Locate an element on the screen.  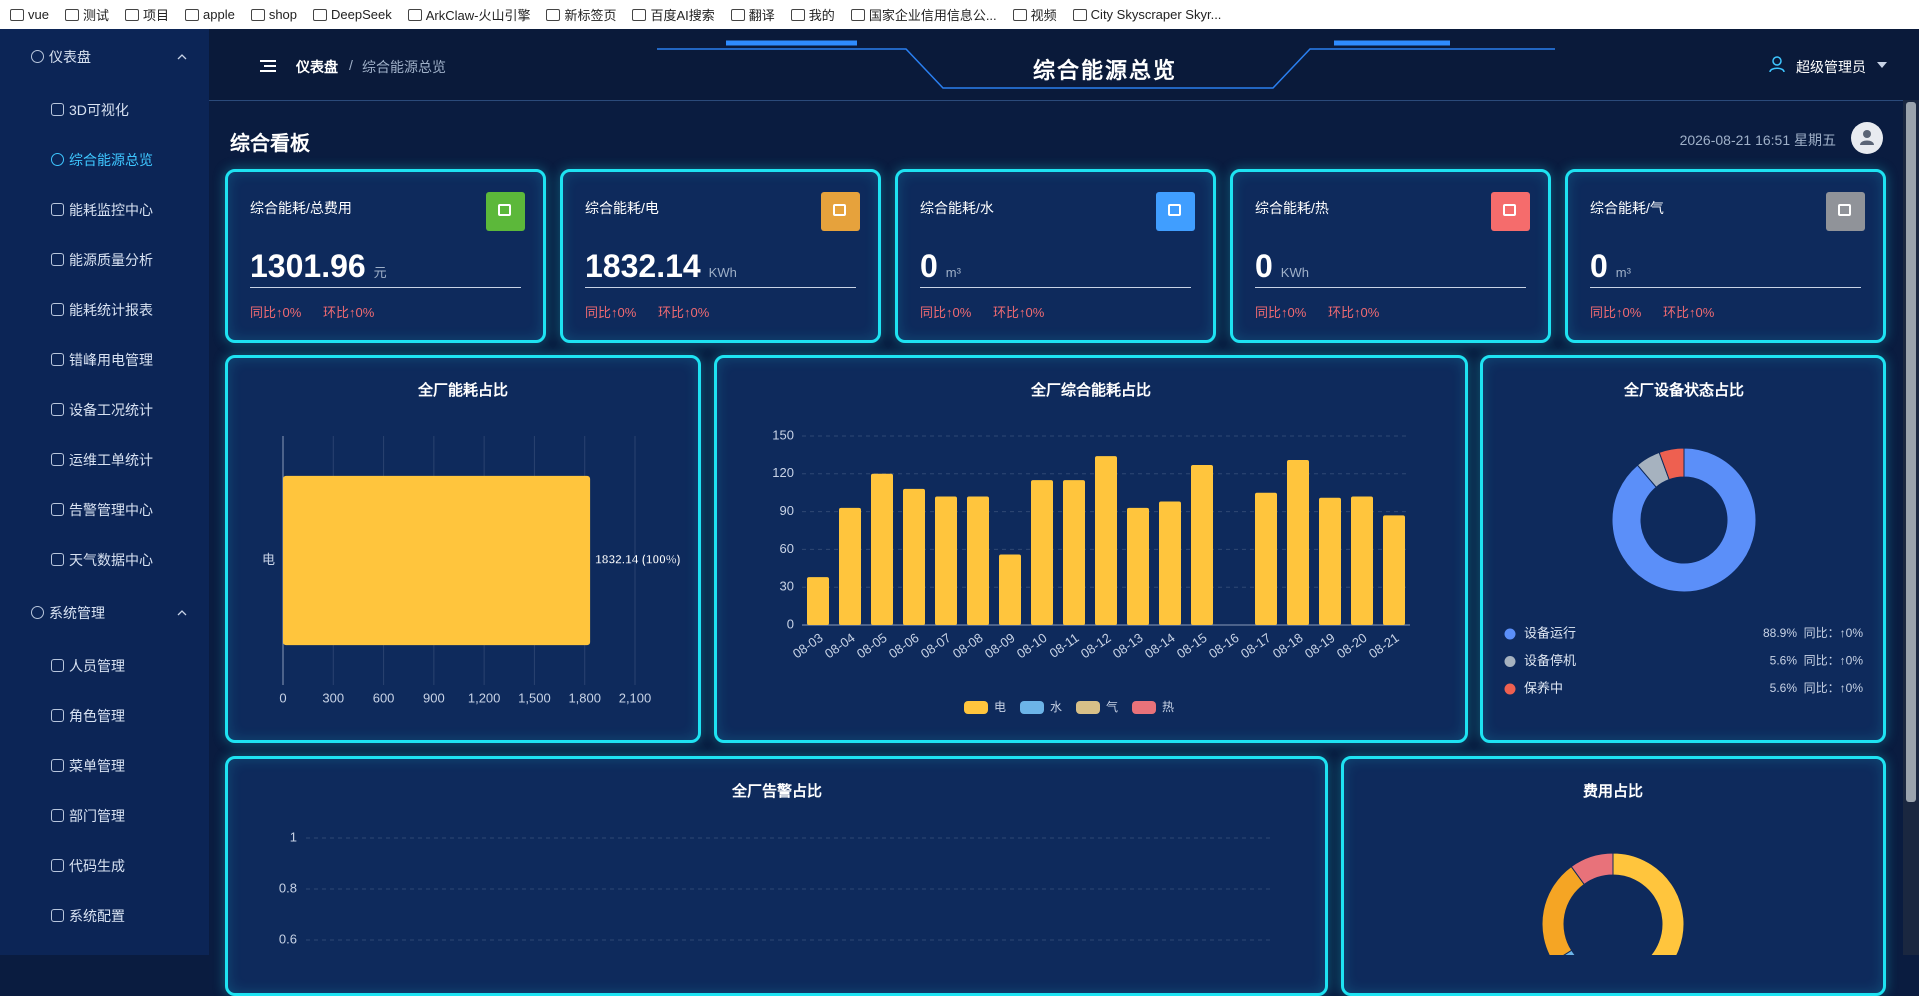
bookmark: 视频 is located at coordinates (1034, 14).